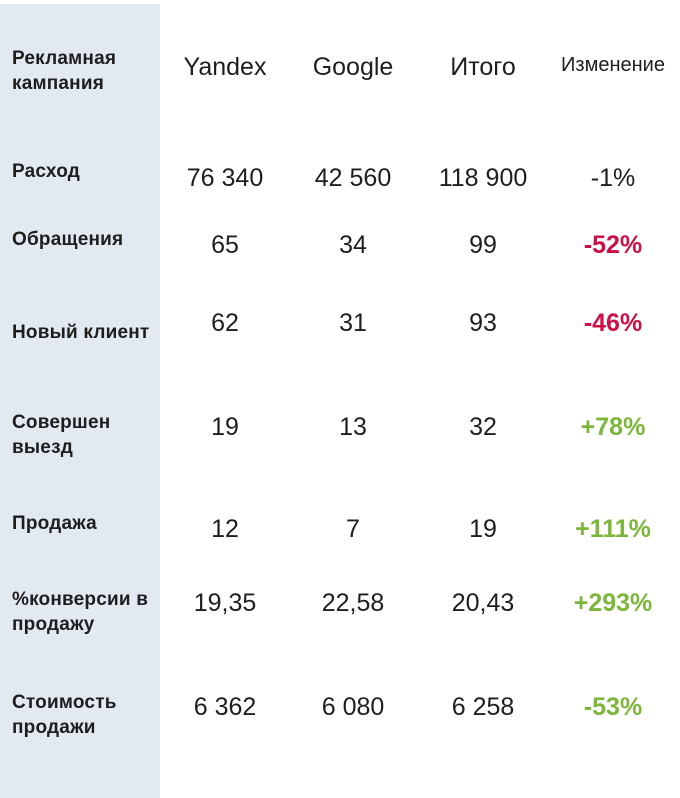 The image size is (680, 798). Describe the element at coordinates (483, 177) in the screenshot. I see `cell-total: 118 900` at that location.